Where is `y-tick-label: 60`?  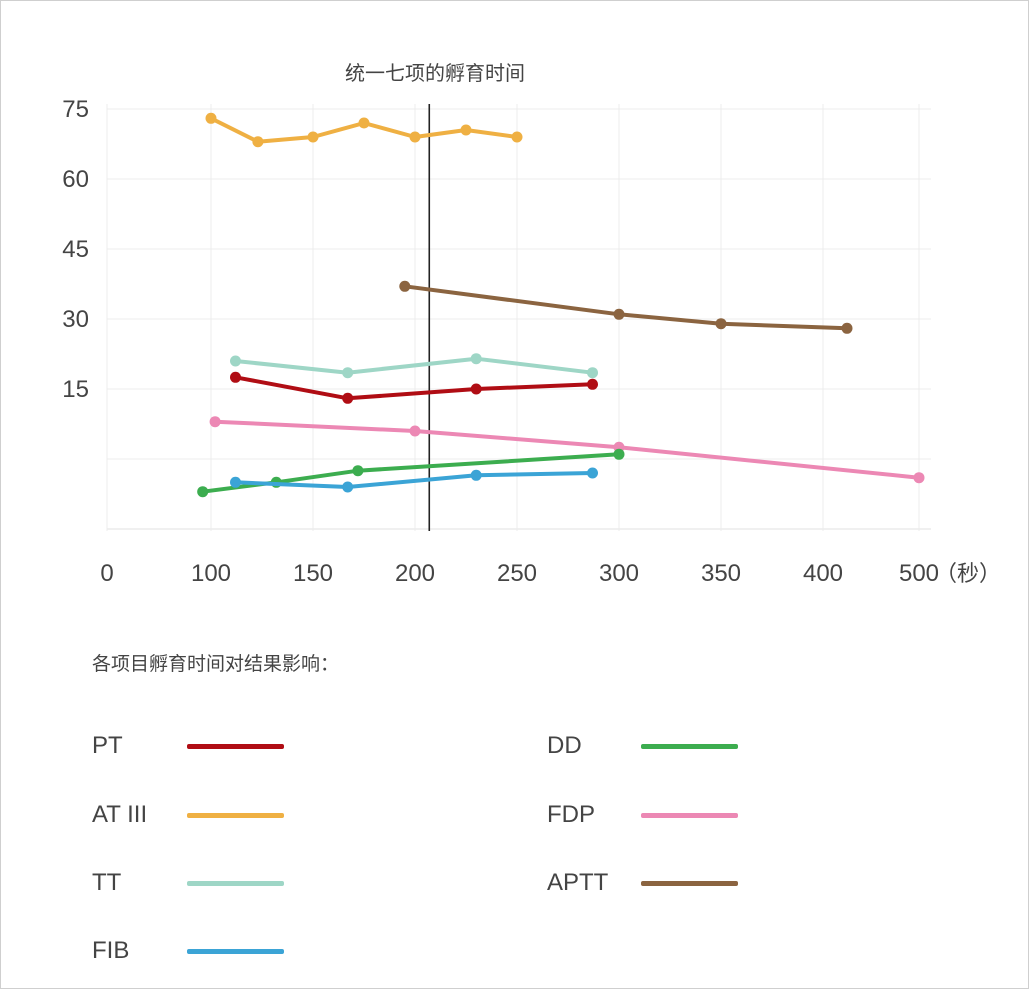
y-tick-label: 60 is located at coordinates (75, 179).